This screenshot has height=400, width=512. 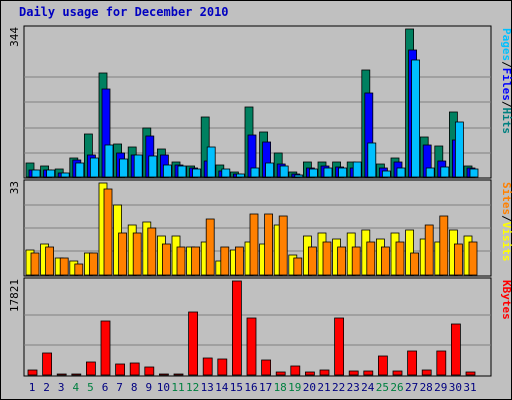 What do you see at coordinates (353, 387) in the screenshot?
I see `x-tick-label-23: 23` at bounding box center [353, 387].